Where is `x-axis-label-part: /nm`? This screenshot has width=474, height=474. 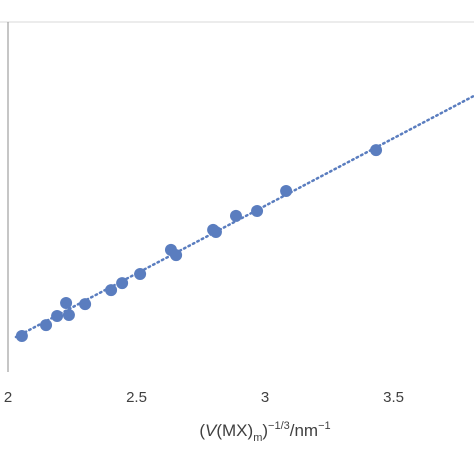 x-axis-label-part: /nm is located at coordinates (304, 430).